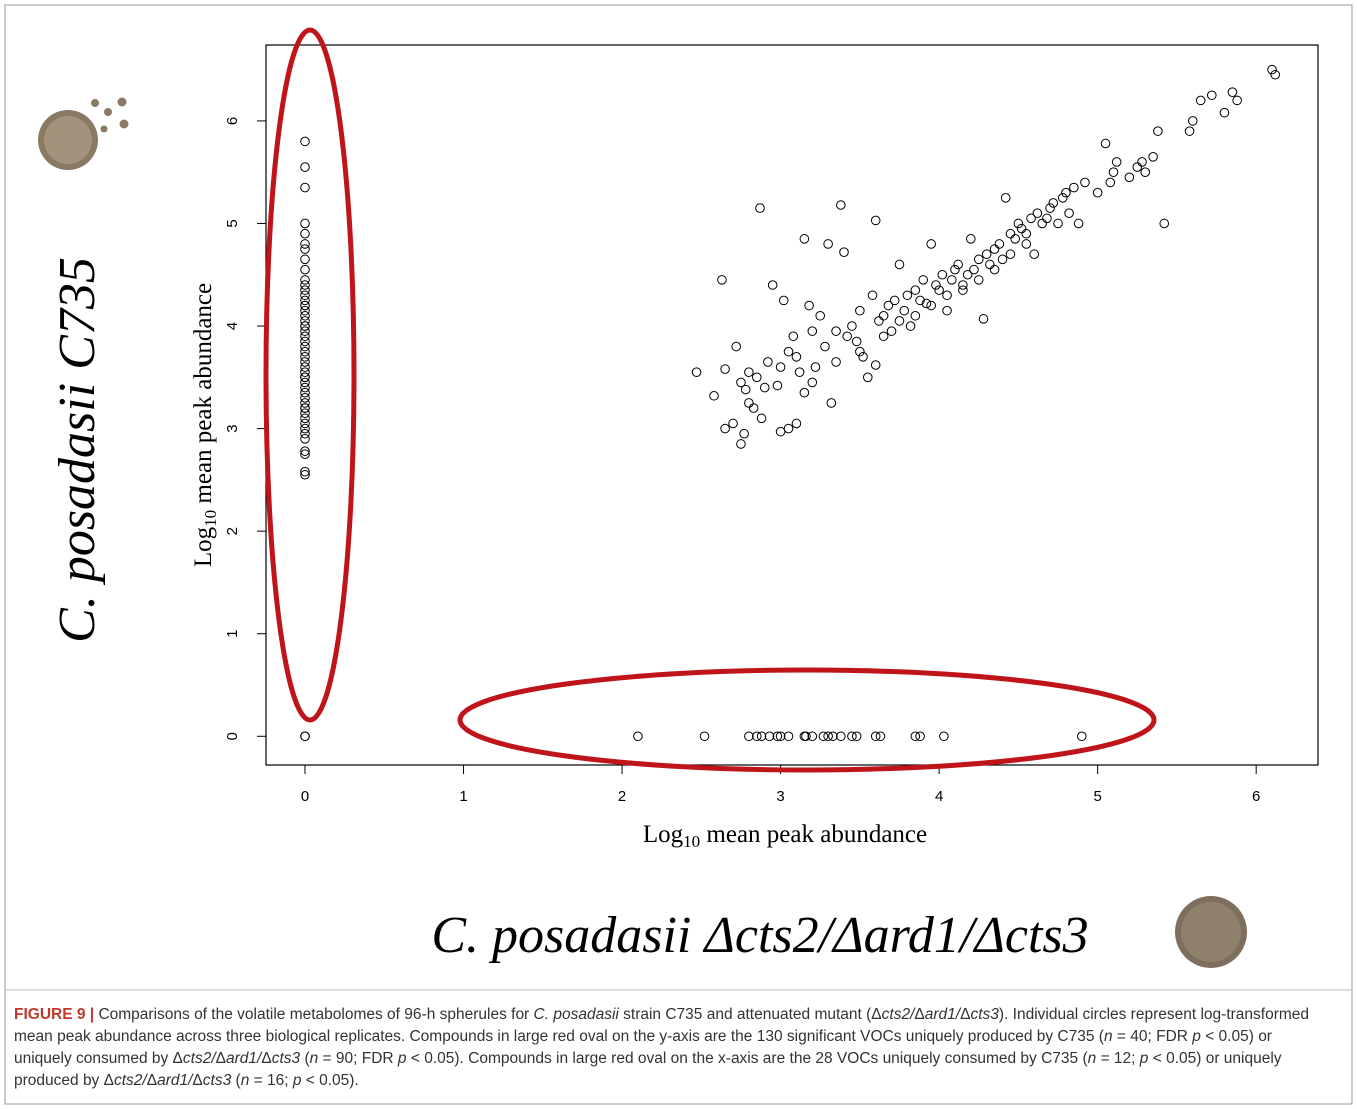  I want to click on x-tick-label: 2, so click(622, 796).